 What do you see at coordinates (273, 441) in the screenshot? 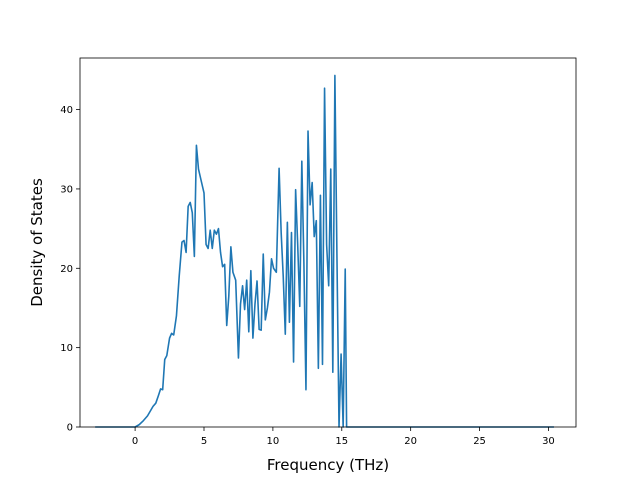
I see `x-tick-label: 10` at bounding box center [273, 441].